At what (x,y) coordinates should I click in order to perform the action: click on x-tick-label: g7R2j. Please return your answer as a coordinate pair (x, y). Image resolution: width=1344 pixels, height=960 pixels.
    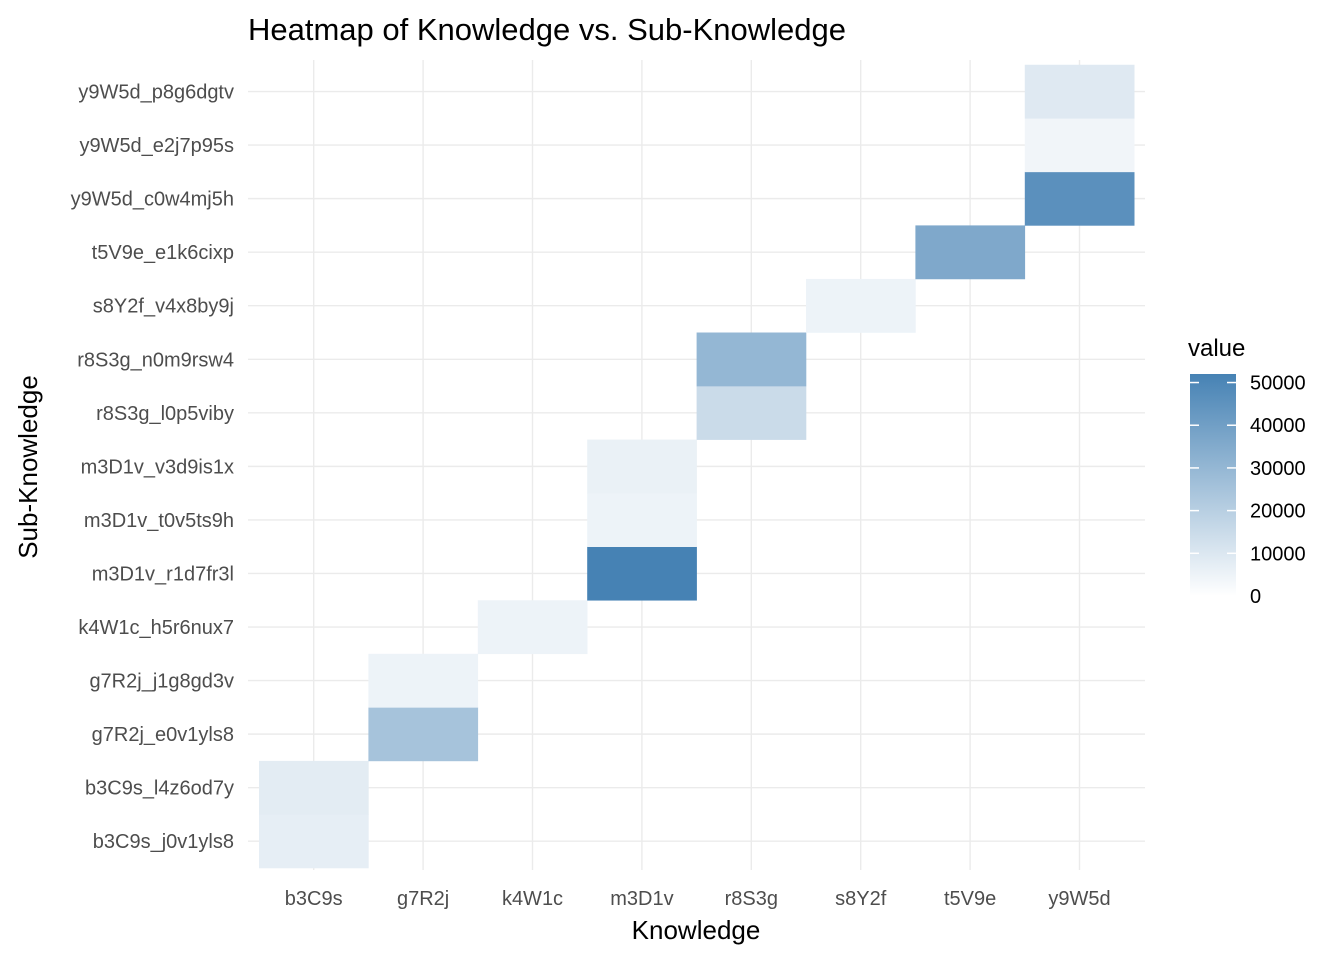
    Looking at the image, I should click on (423, 899).